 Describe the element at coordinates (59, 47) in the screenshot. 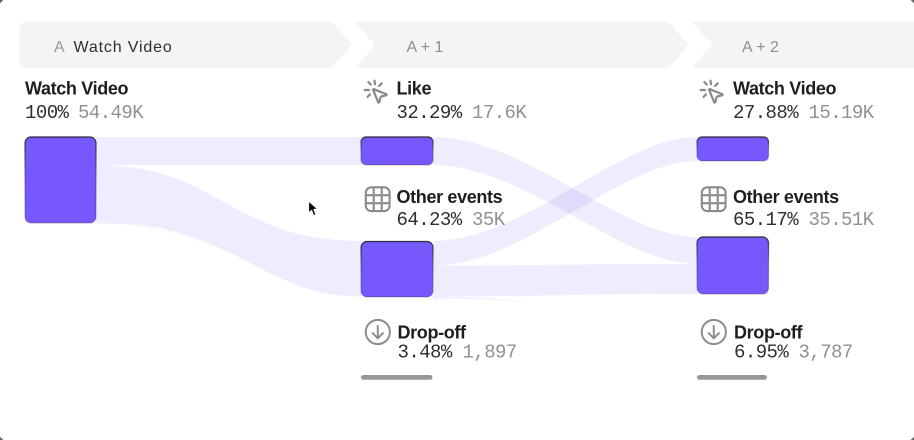

I see `svg-text: A` at that location.